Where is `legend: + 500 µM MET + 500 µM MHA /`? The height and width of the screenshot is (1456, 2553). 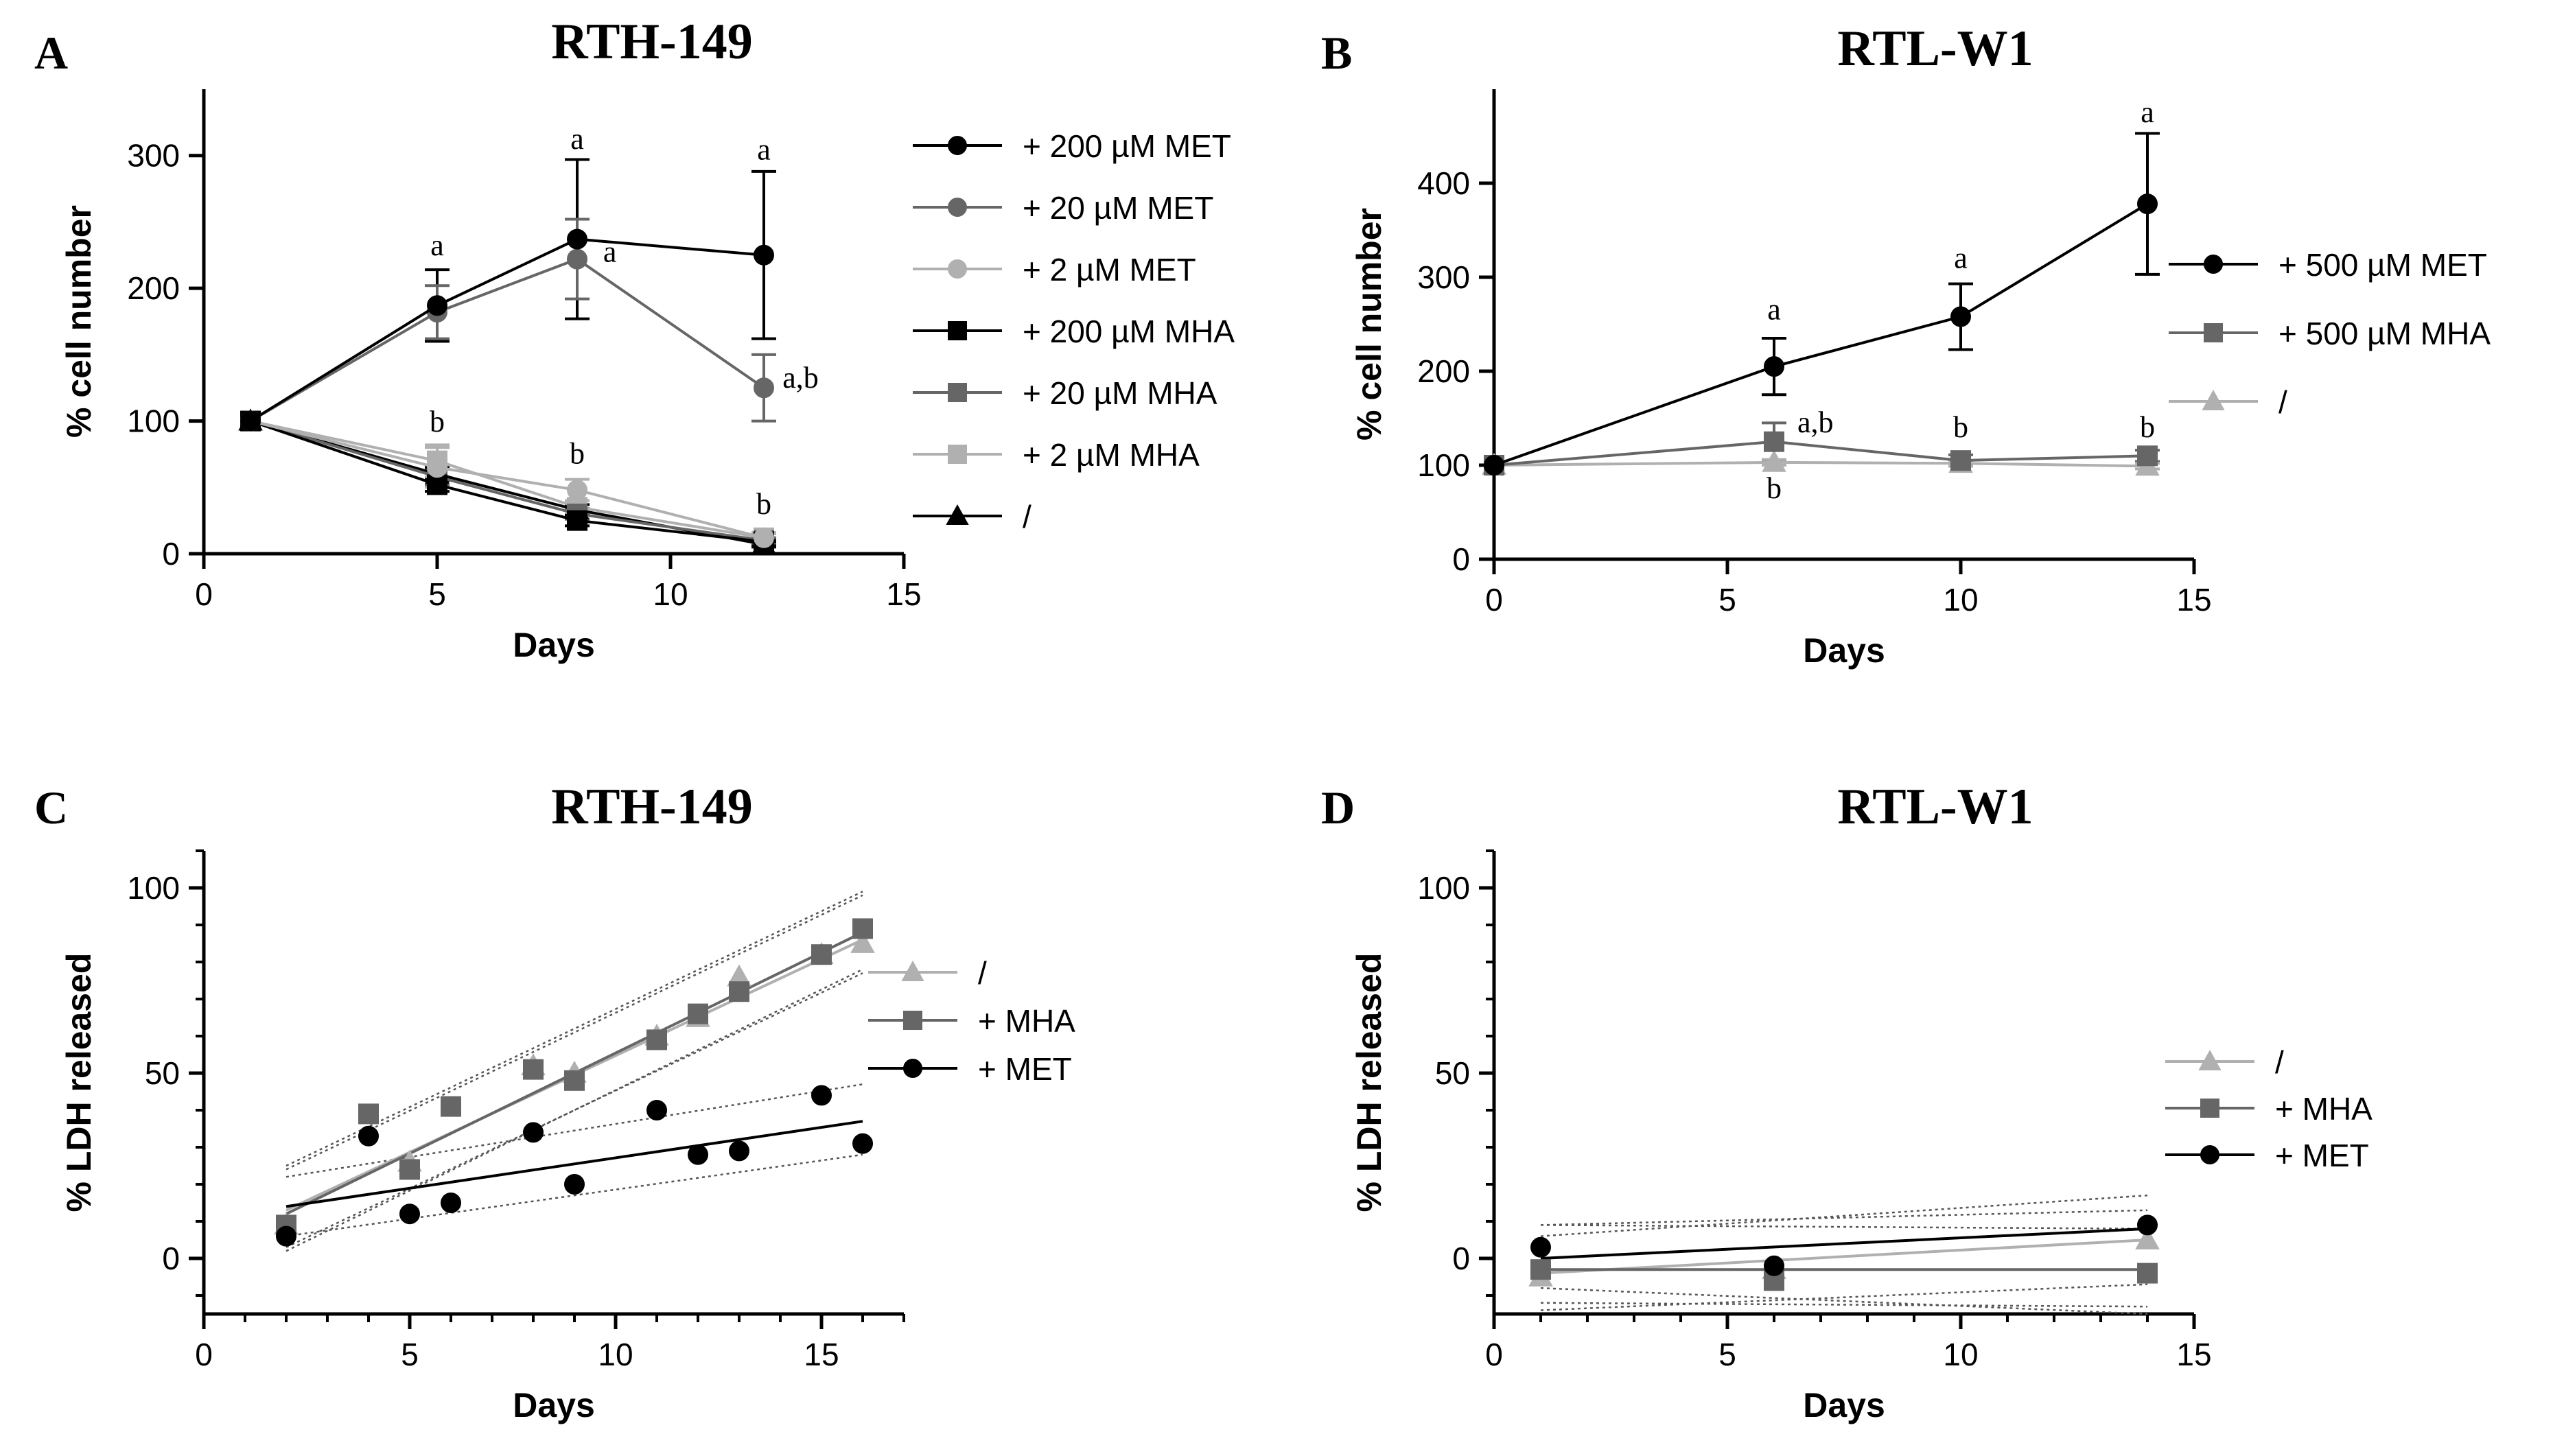
legend: + 500 µM MET + 500 µM MHA / is located at coordinates (2330, 333).